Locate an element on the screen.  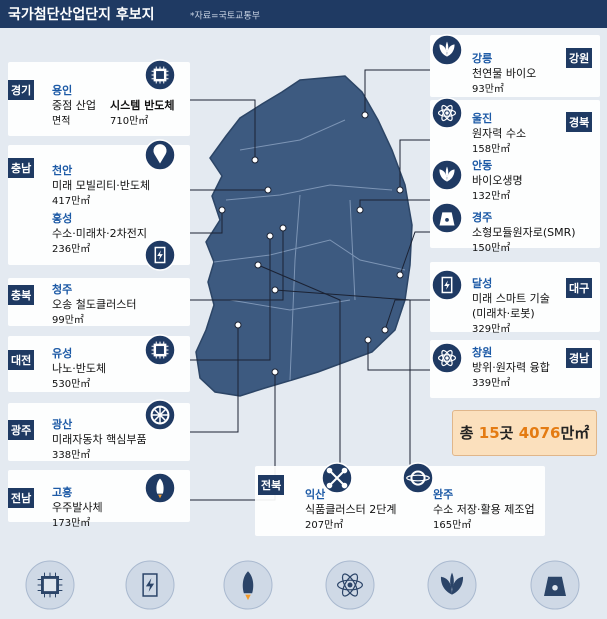
area: 158만㎡ is located at coordinates (491, 149).